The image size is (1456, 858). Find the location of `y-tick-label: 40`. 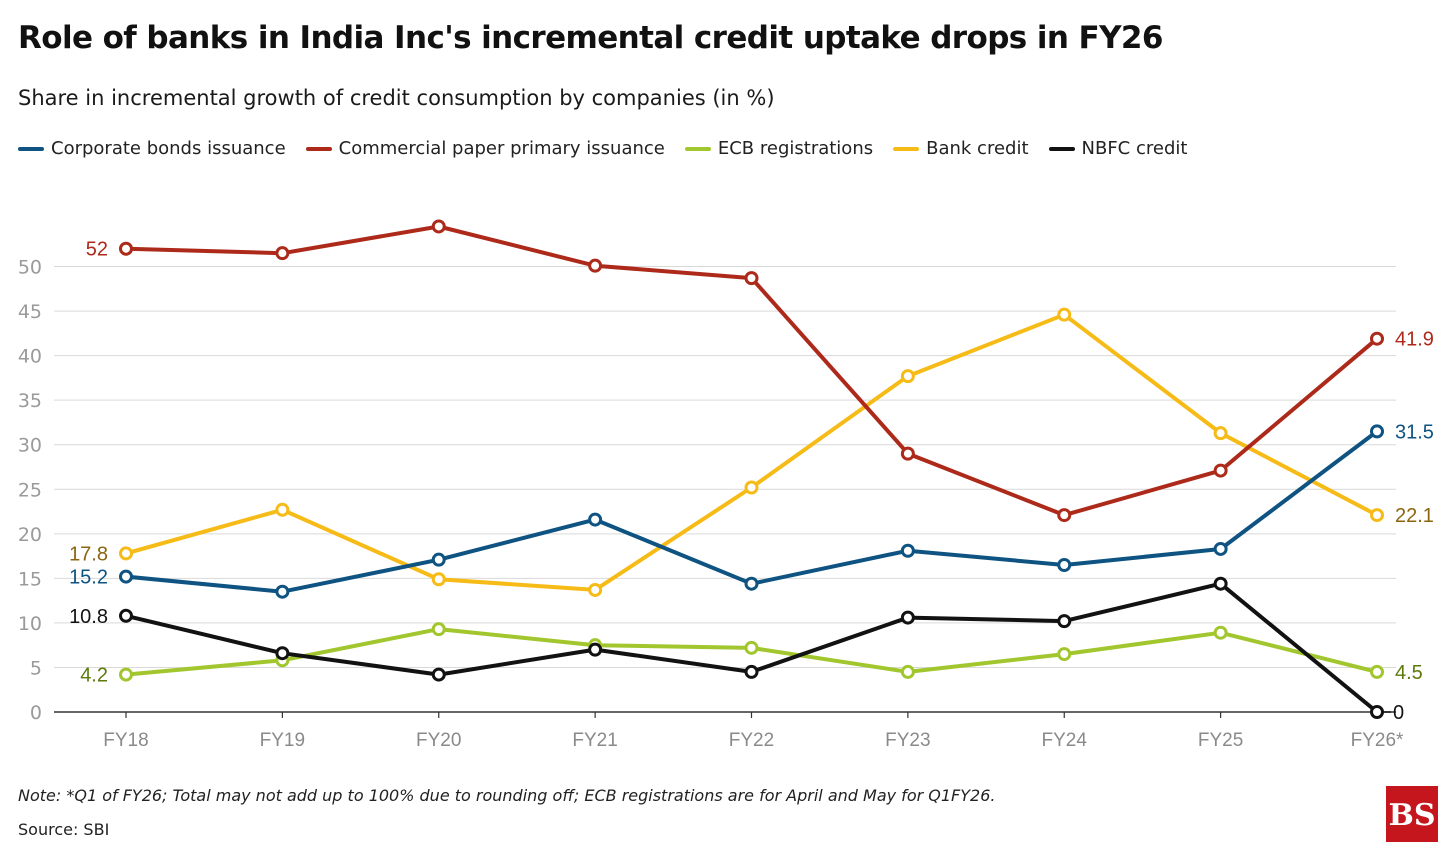

y-tick-label: 40 is located at coordinates (30, 357).